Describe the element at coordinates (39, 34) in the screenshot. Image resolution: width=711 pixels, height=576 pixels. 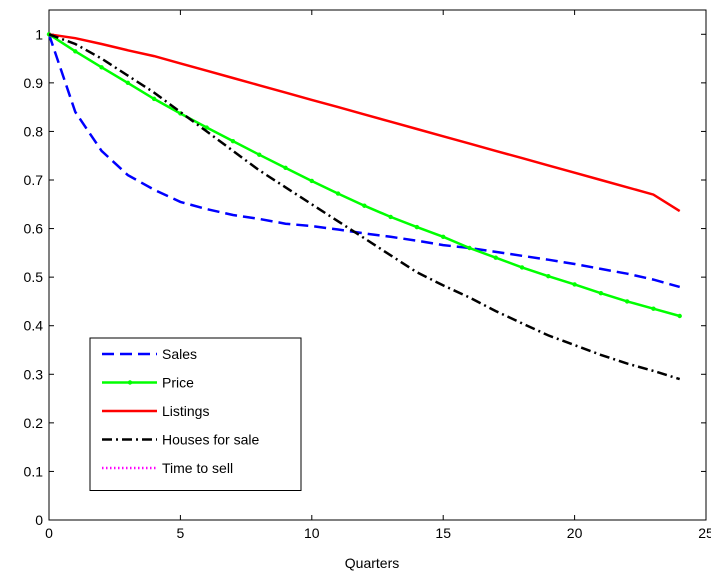
I see `y-tick-label: 1` at that location.